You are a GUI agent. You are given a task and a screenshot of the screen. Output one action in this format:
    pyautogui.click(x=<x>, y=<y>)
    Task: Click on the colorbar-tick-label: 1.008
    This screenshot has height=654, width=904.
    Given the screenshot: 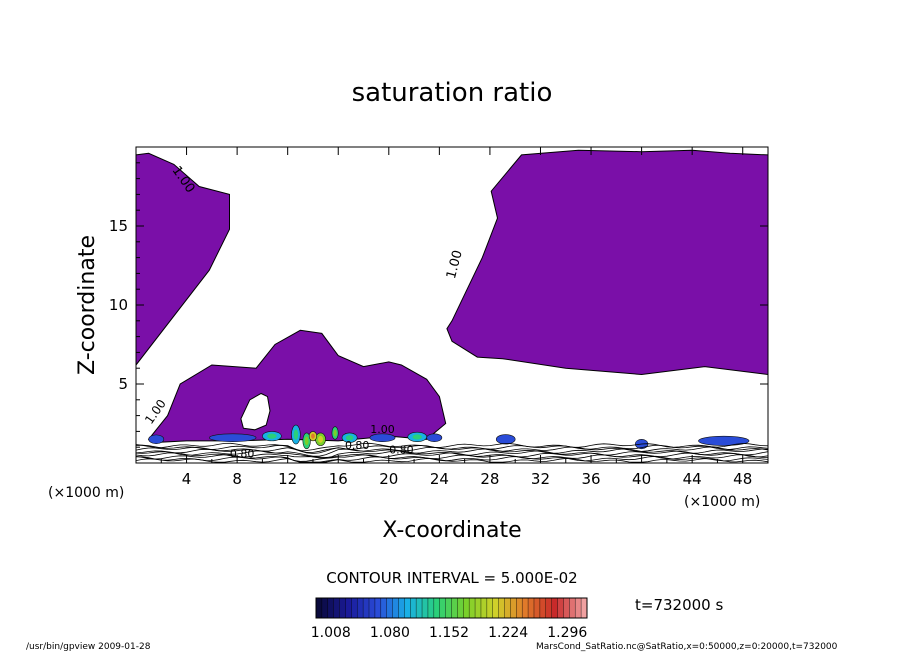 What is the action you would take?
    pyautogui.click(x=331, y=633)
    